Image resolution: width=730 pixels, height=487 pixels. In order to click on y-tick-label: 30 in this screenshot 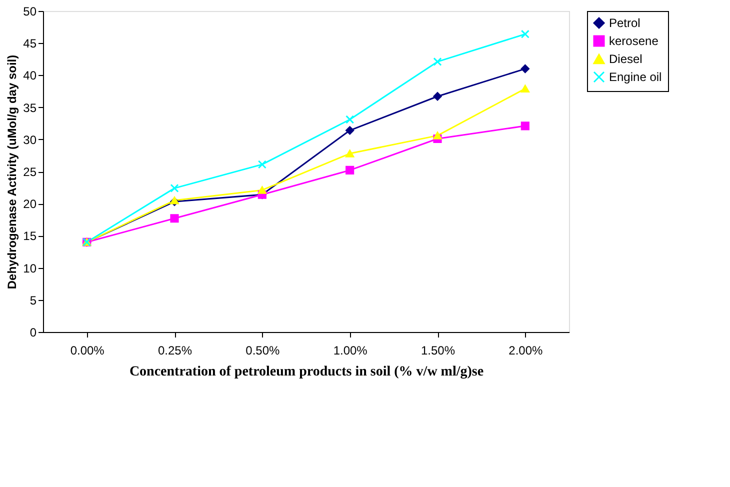, I will do `click(30, 139)`.